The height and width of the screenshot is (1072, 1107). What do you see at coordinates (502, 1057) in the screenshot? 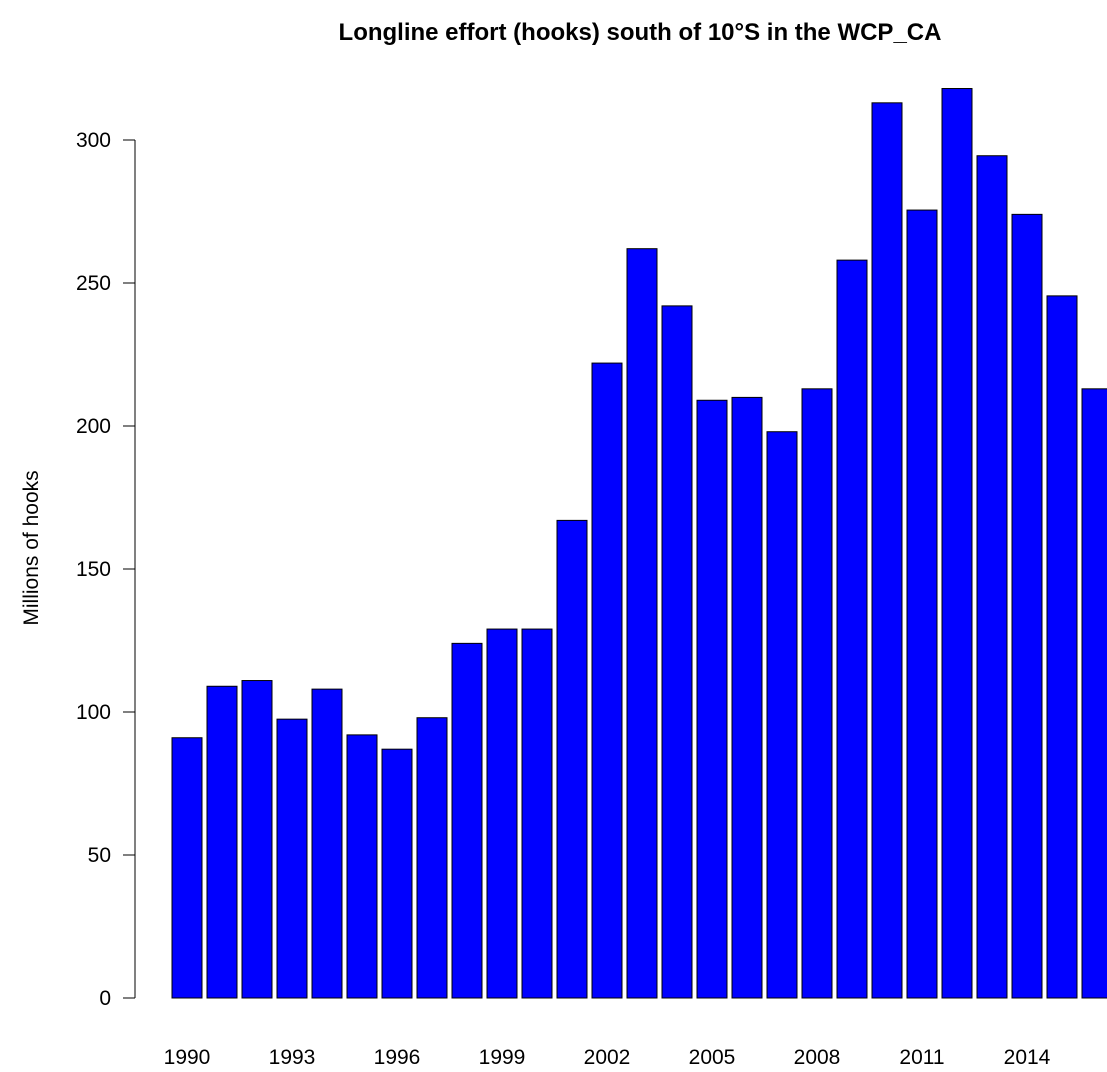
I see `x-tick-label: 1999` at bounding box center [502, 1057].